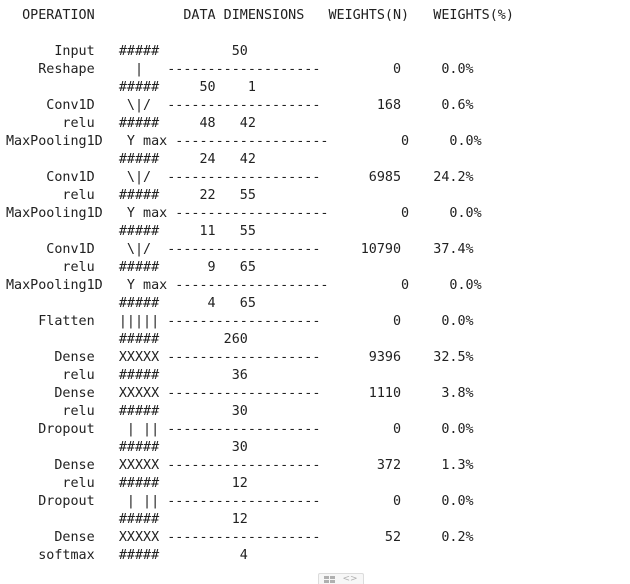 Image resolution: width=630 pixels, height=584 pixels. What do you see at coordinates (260, 34) in the screenshot?
I see `summary-line` at bounding box center [260, 34].